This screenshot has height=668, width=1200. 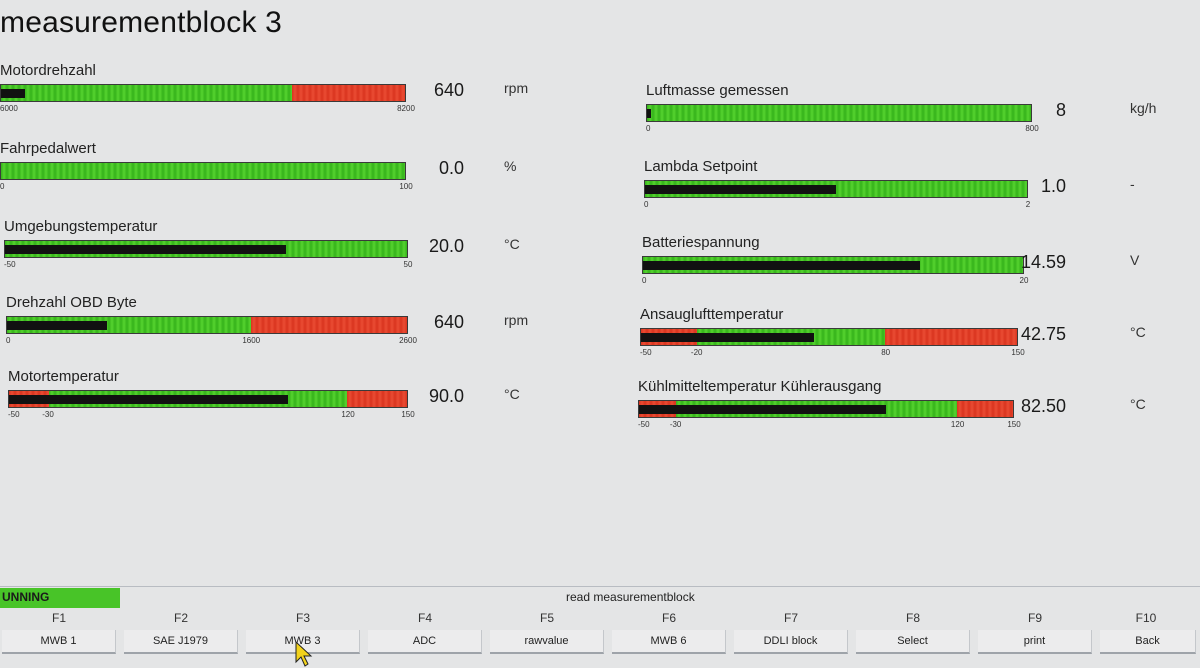 I want to click on gauge-label: Drehzahl OBD Byte, so click(x=71, y=302).